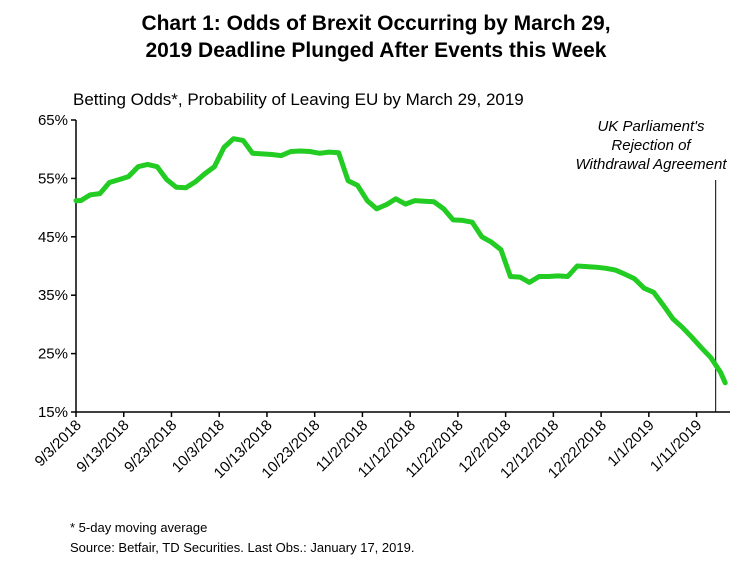 This screenshot has width=752, height=572. Describe the element at coordinates (53, 295) in the screenshot. I see `y-tick-label: 35%` at that location.